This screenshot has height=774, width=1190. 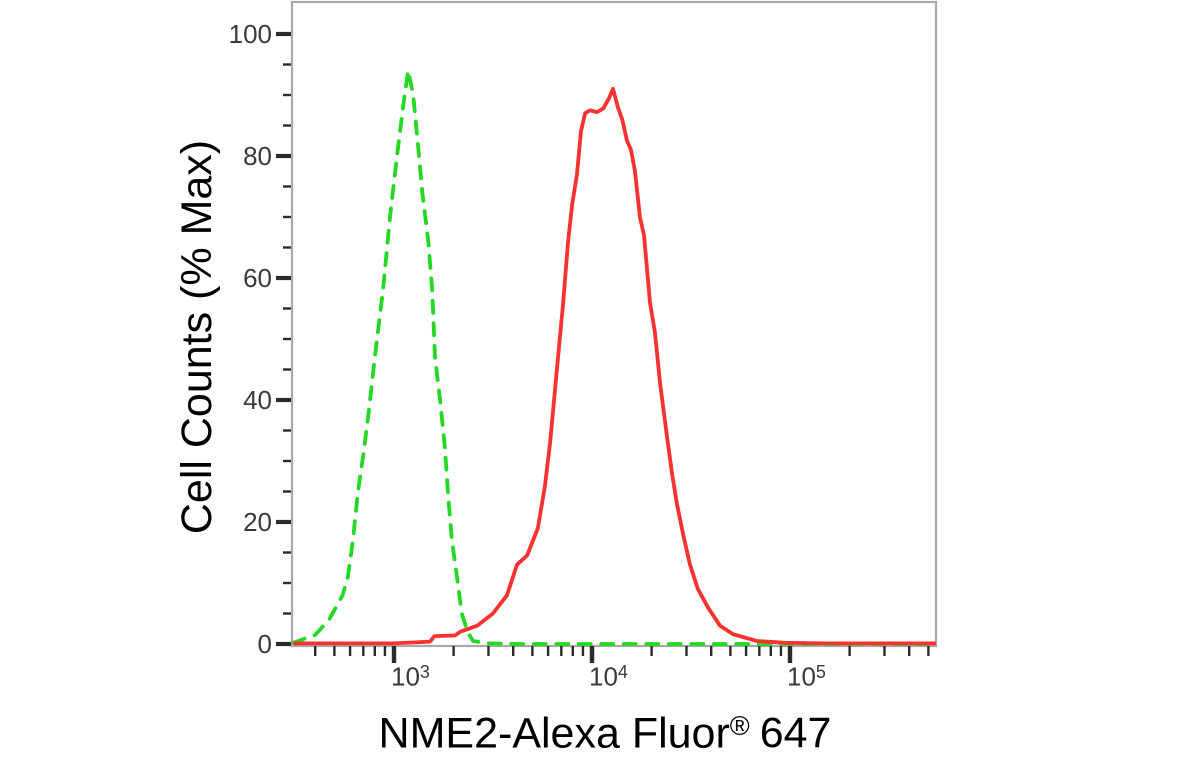 What do you see at coordinates (250, 34) in the screenshot?
I see `y-tick-label-100: 100` at bounding box center [250, 34].